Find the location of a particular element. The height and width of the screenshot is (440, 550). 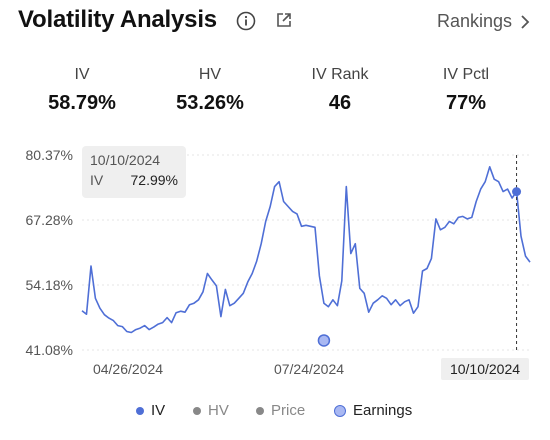

share-icon is located at coordinates (284, 20).